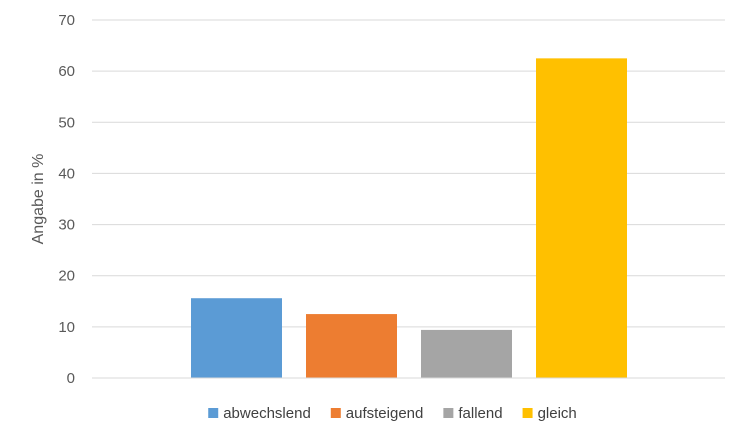 This screenshot has height=445, width=745. Describe the element at coordinates (480, 413) in the screenshot. I see `legend-label: fallend` at that location.